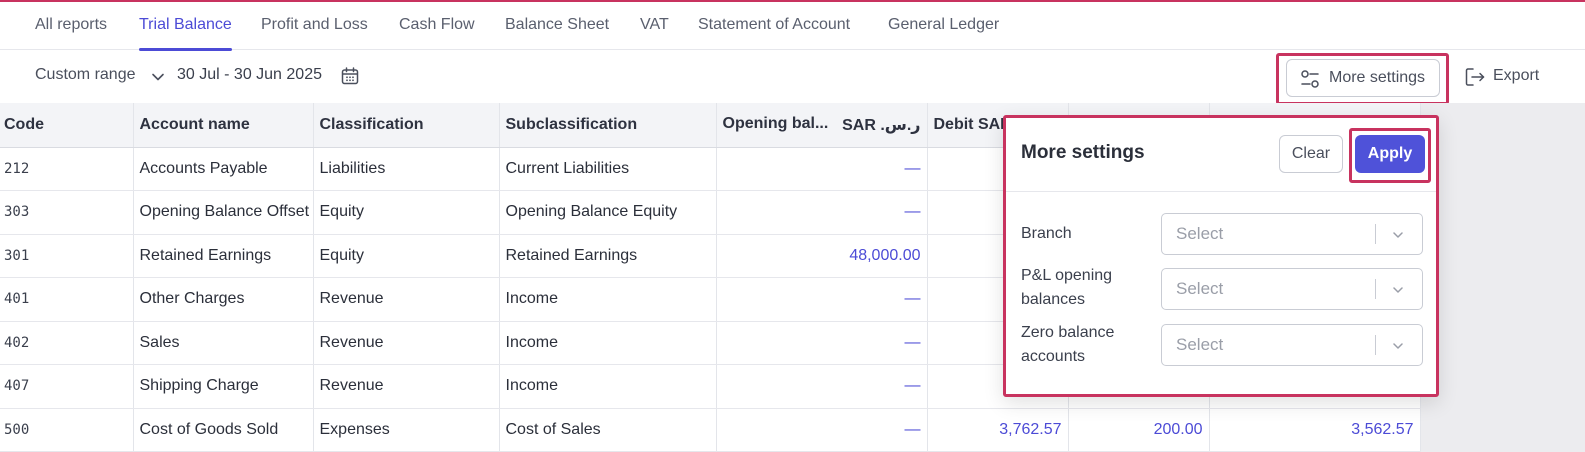  I want to click on cell-code: 401, so click(67, 299).